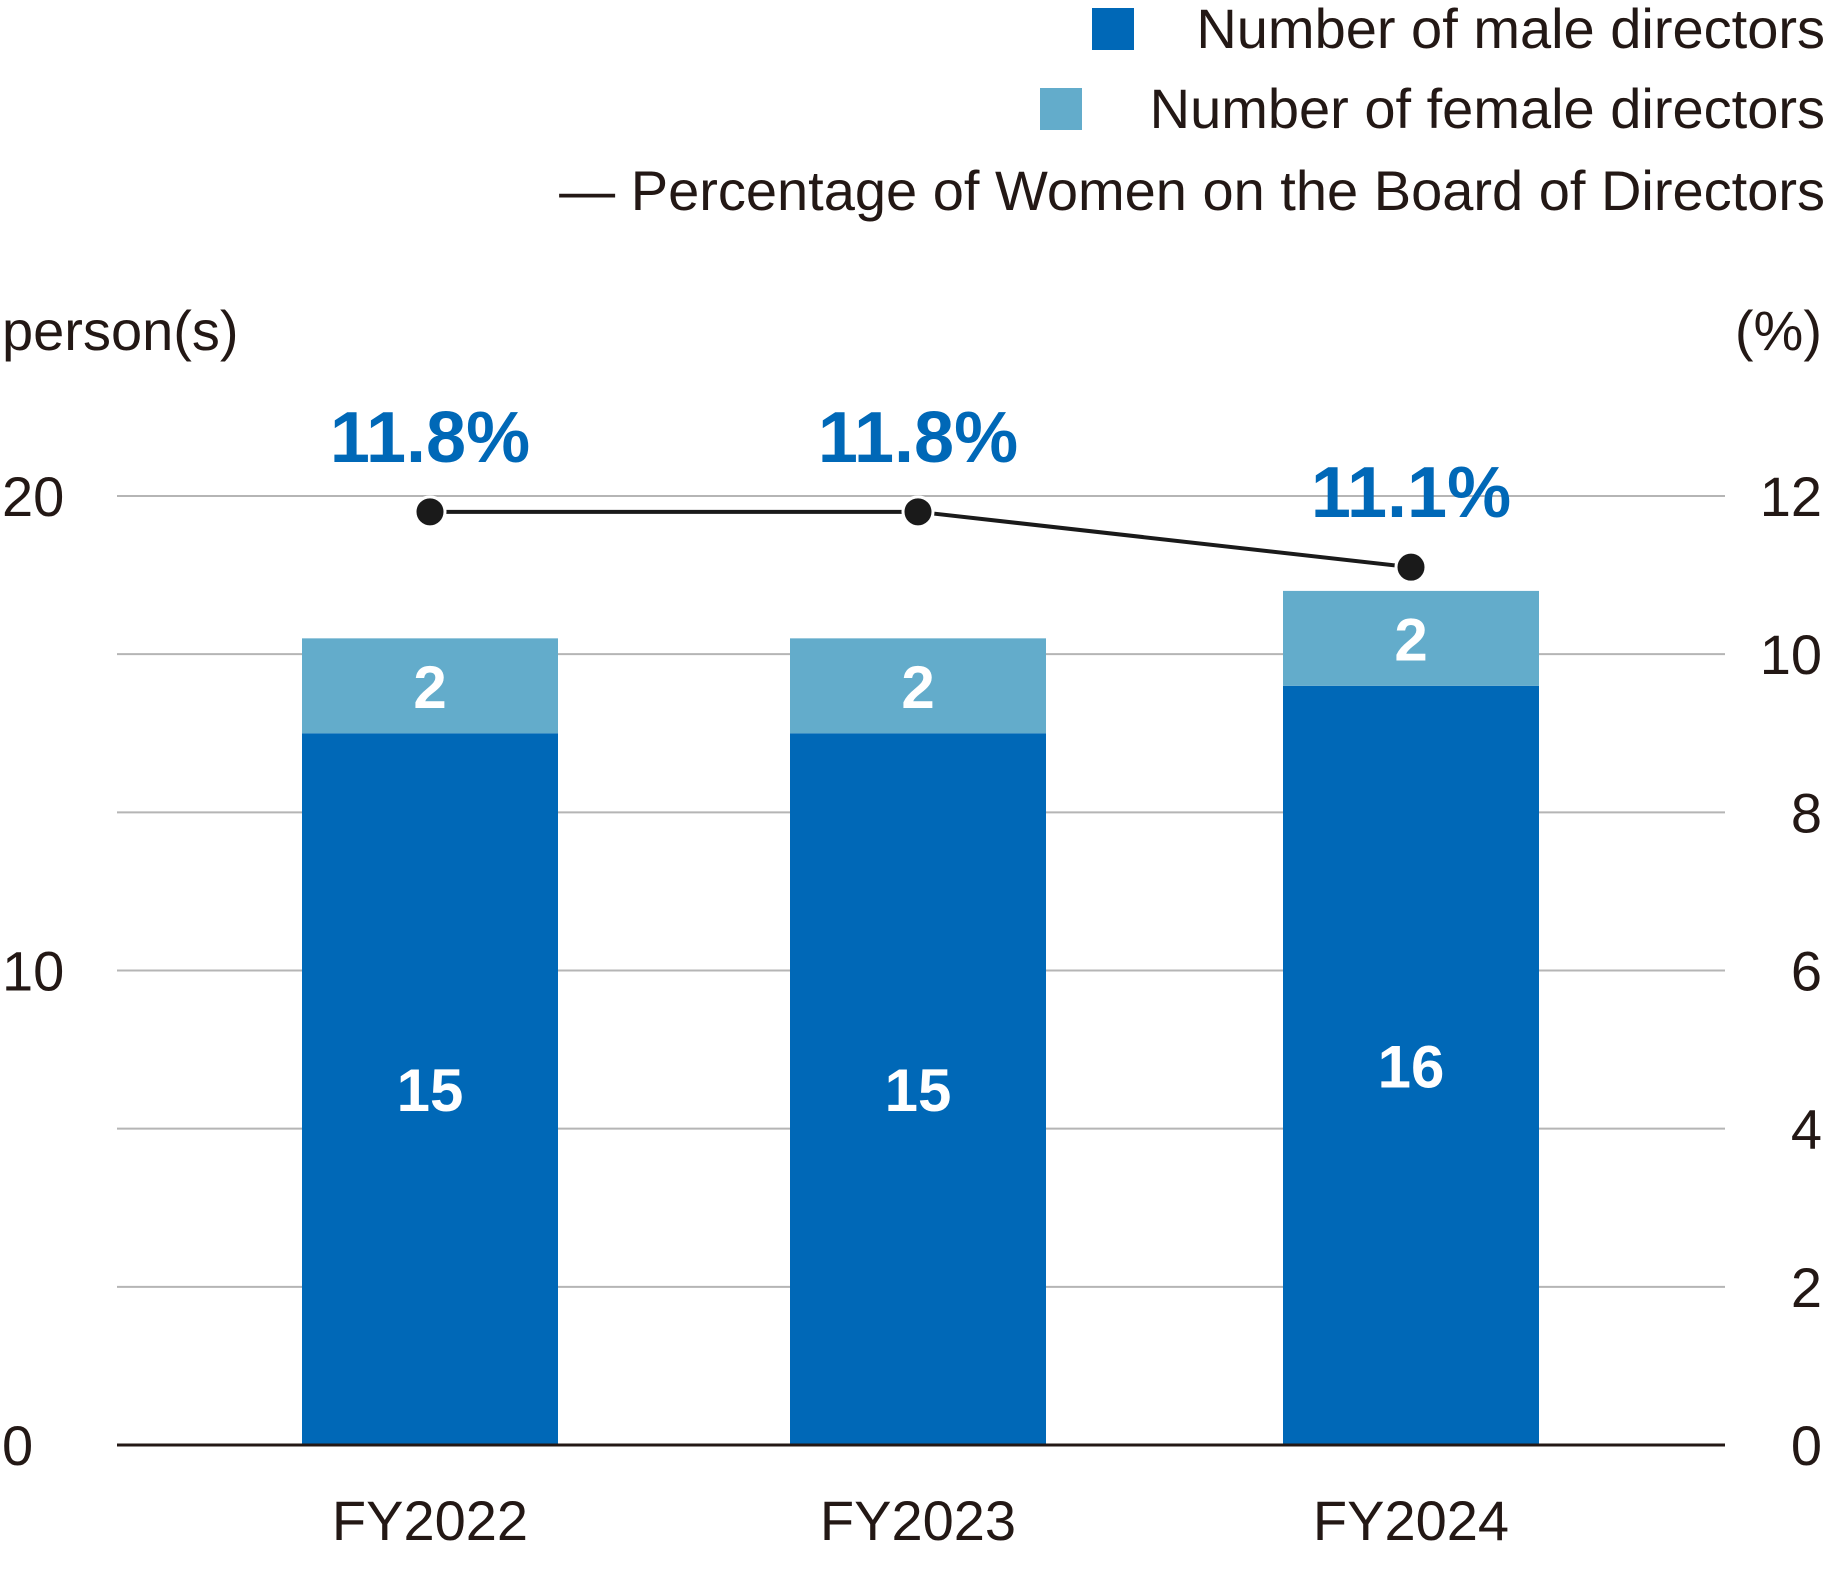 Image resolution: width=1829 pixels, height=1573 pixels. What do you see at coordinates (120, 330) in the screenshot?
I see `y-axis-unit-label: person(s)` at bounding box center [120, 330].